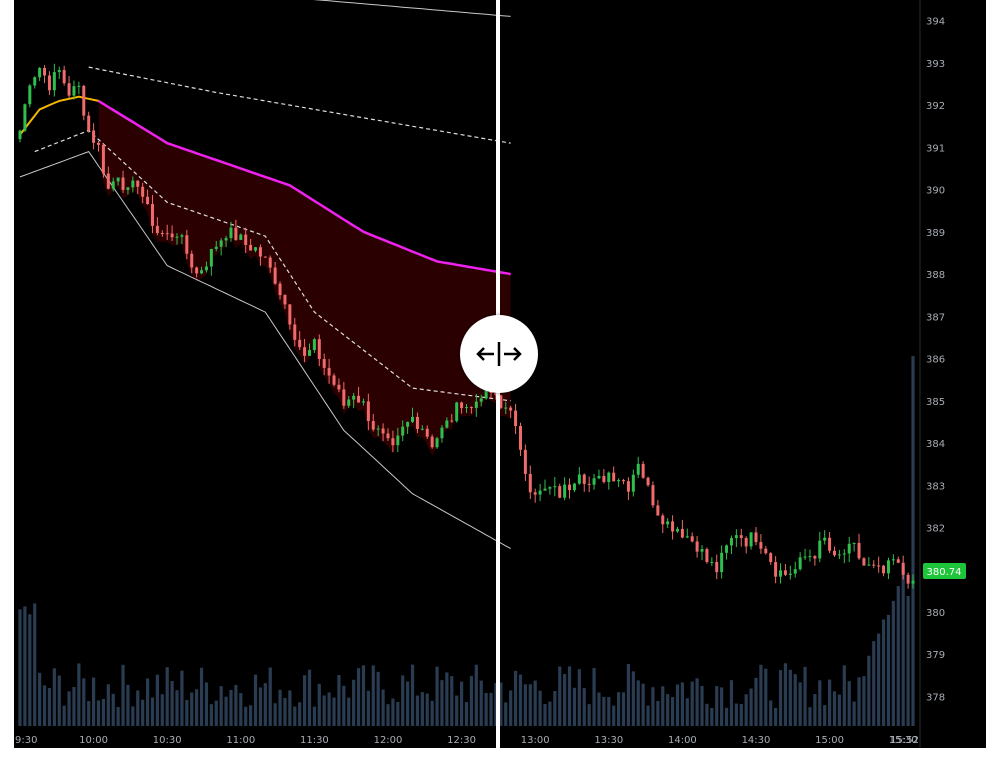 This screenshot has width=1000, height=759. I want to click on price-tick-label: 378, so click(935, 697).